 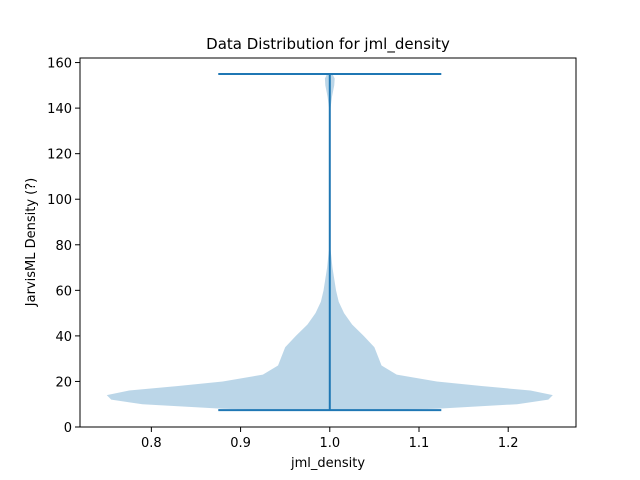 I want to click on y-tick-label: 100, so click(x=59, y=200).